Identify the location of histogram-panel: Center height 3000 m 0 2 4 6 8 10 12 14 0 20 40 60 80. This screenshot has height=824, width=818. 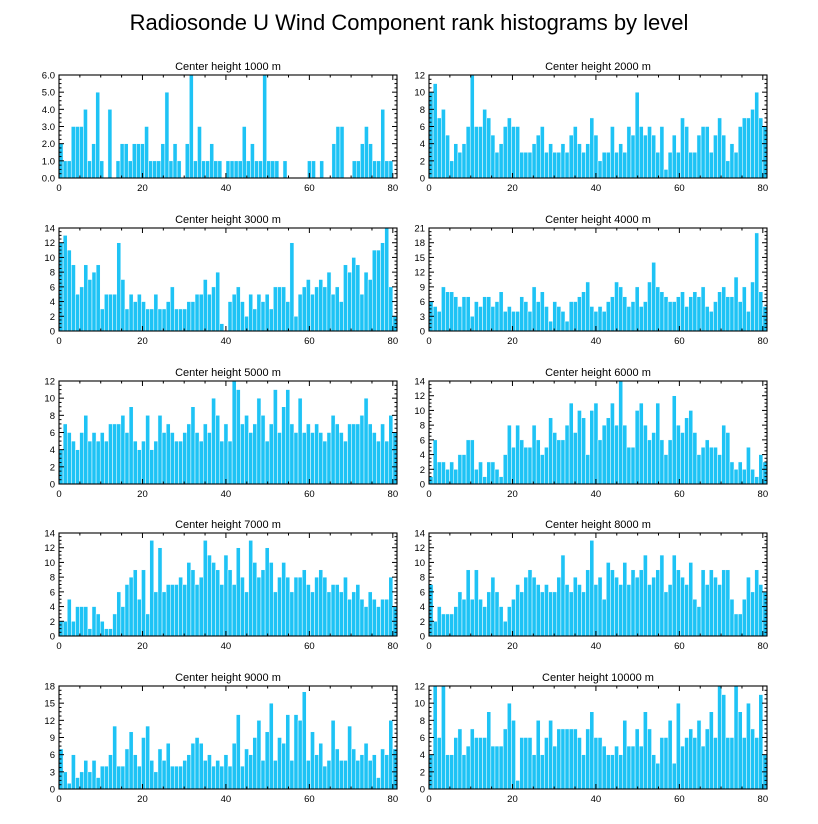
(221, 280).